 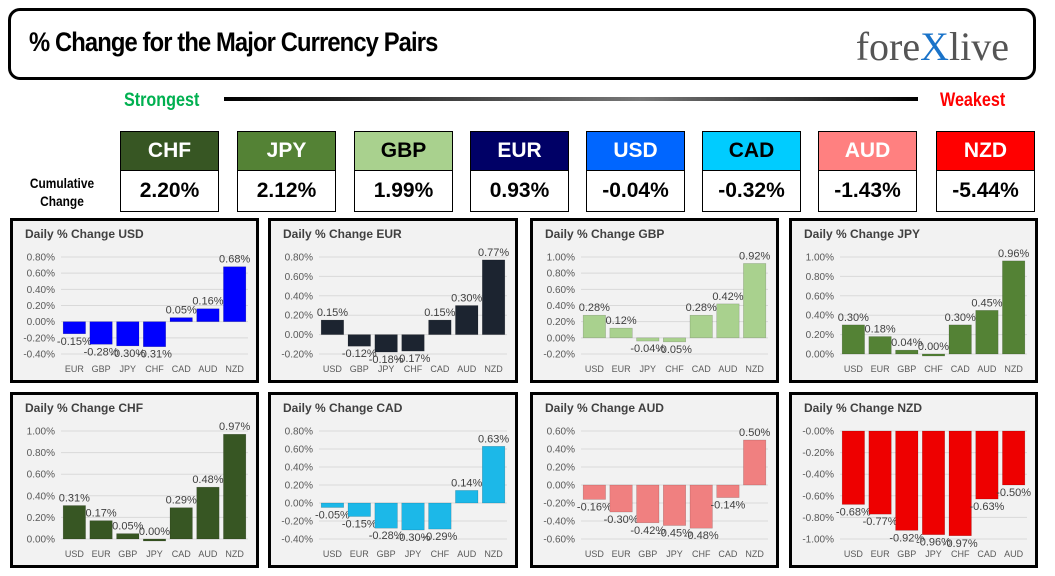 I want to click on data-label: 0.00%, so click(x=933, y=347).